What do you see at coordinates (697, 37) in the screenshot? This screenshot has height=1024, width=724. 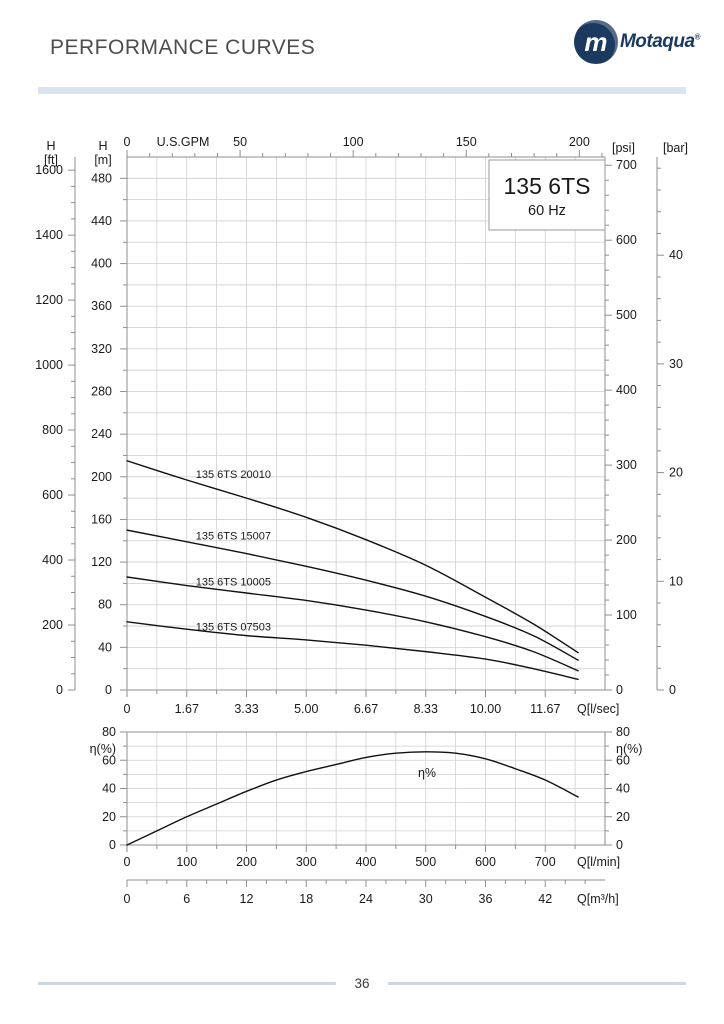 I see `registered-mark: ®` at bounding box center [697, 37].